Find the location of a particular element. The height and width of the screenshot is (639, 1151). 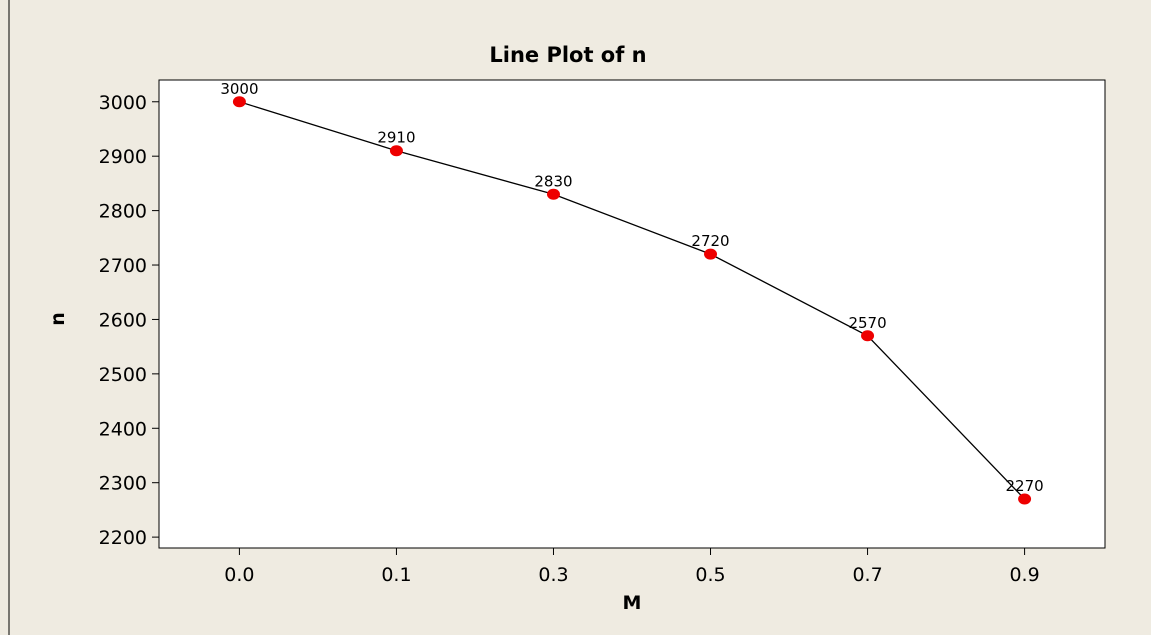

data-label: 2910 is located at coordinates (396, 138).